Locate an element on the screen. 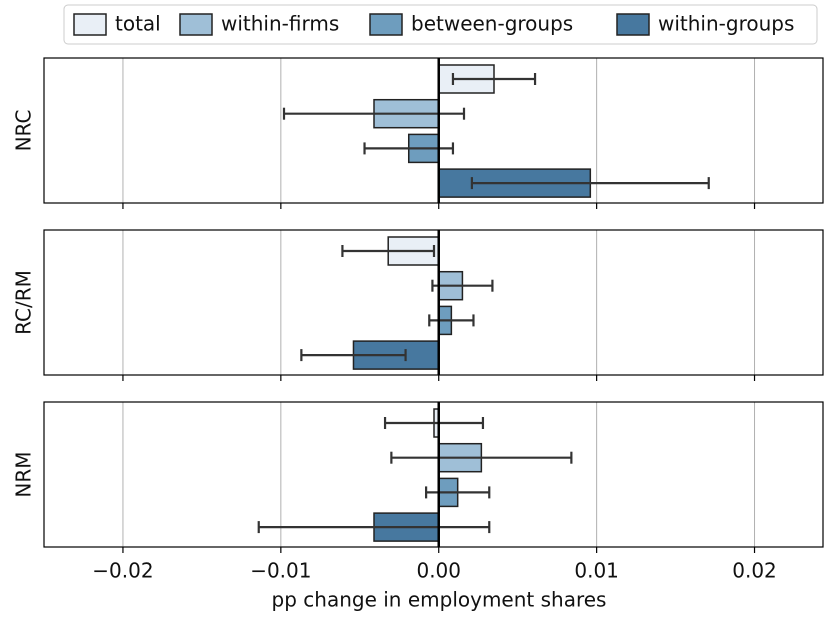 The width and height of the screenshot is (824, 619). panel-label: RC/RM is located at coordinates (24, 302).